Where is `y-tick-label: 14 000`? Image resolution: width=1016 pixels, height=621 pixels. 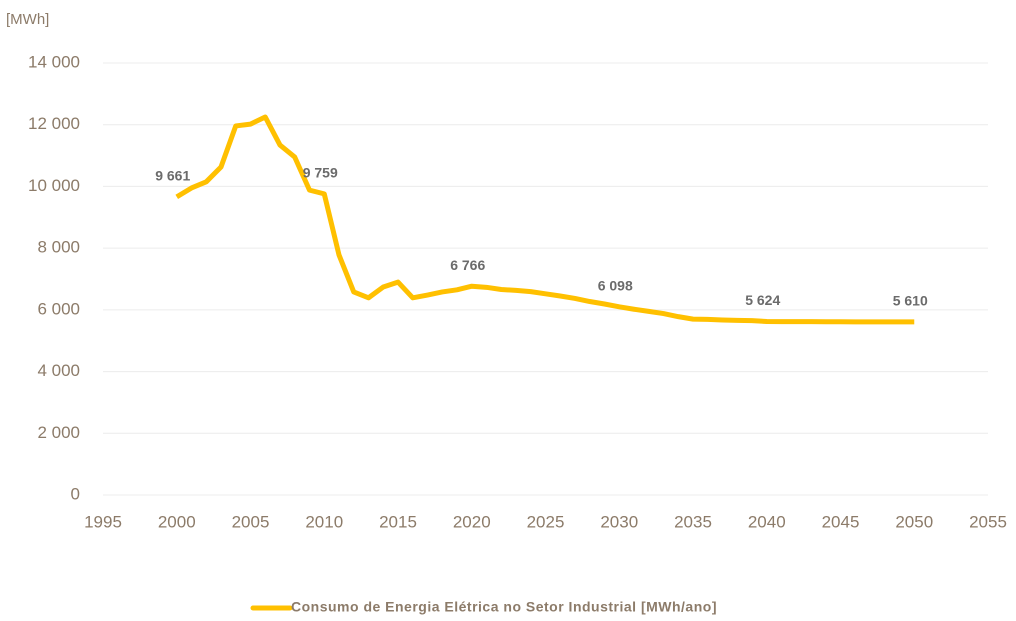
y-tick-label: 14 000 is located at coordinates (54, 61).